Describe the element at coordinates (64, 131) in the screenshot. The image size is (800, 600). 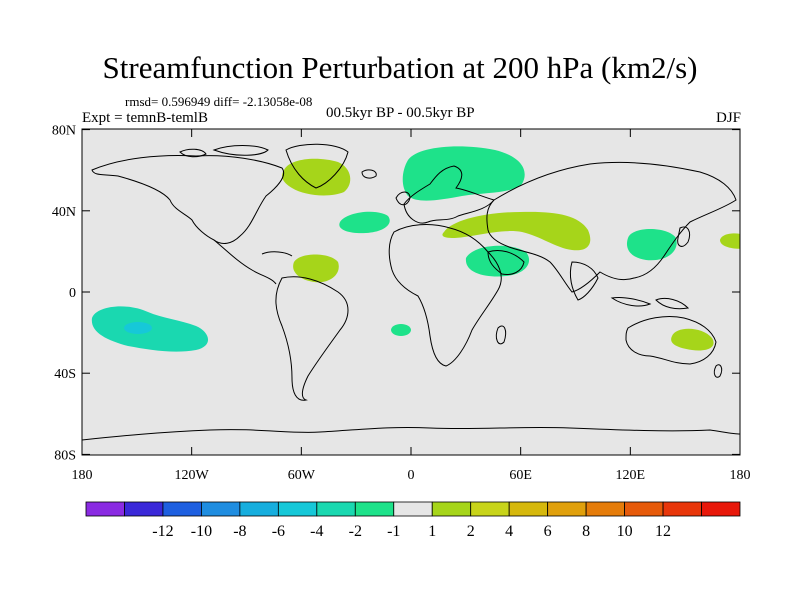
I see `lat-tick-label: 80N` at that location.